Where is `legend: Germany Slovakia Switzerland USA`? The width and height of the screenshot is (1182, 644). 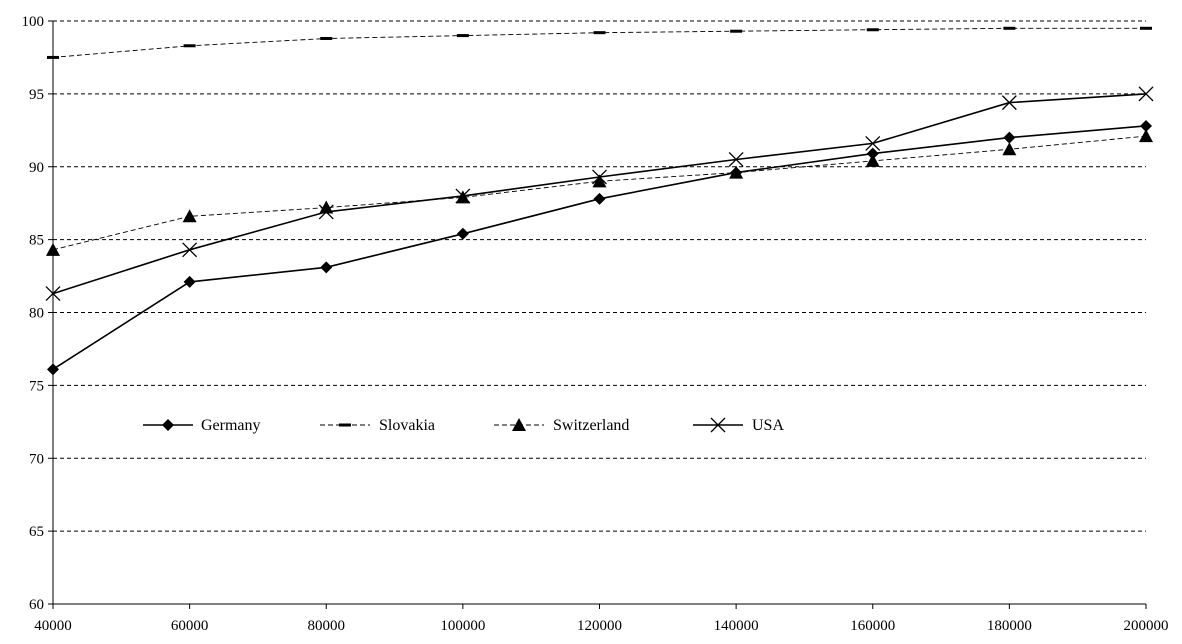 legend: Germany Slovakia Switzerland USA is located at coordinates (463, 425).